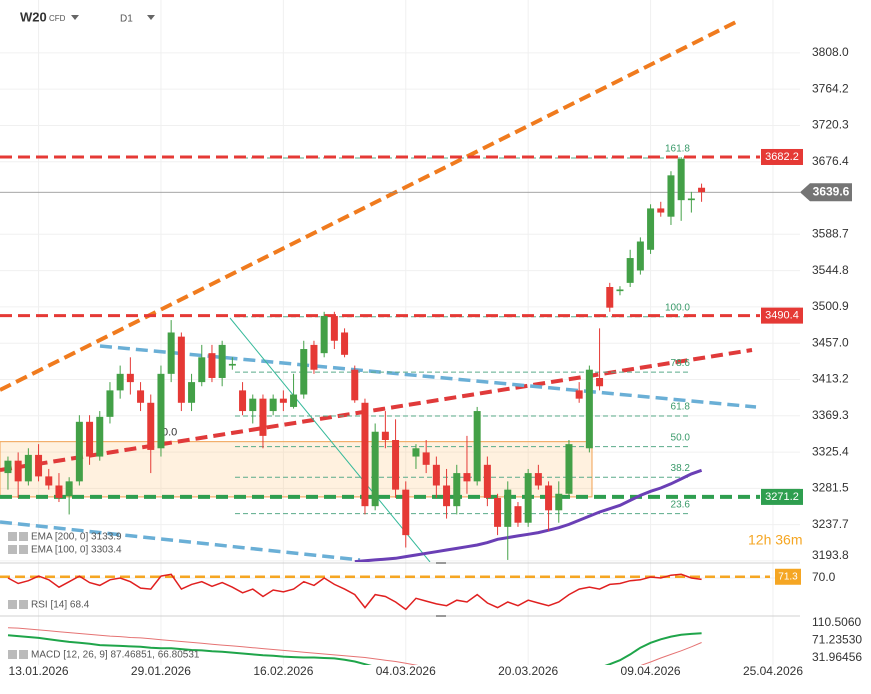 This screenshot has width=871, height=694. I want to click on level-tag, so click(782, 496).